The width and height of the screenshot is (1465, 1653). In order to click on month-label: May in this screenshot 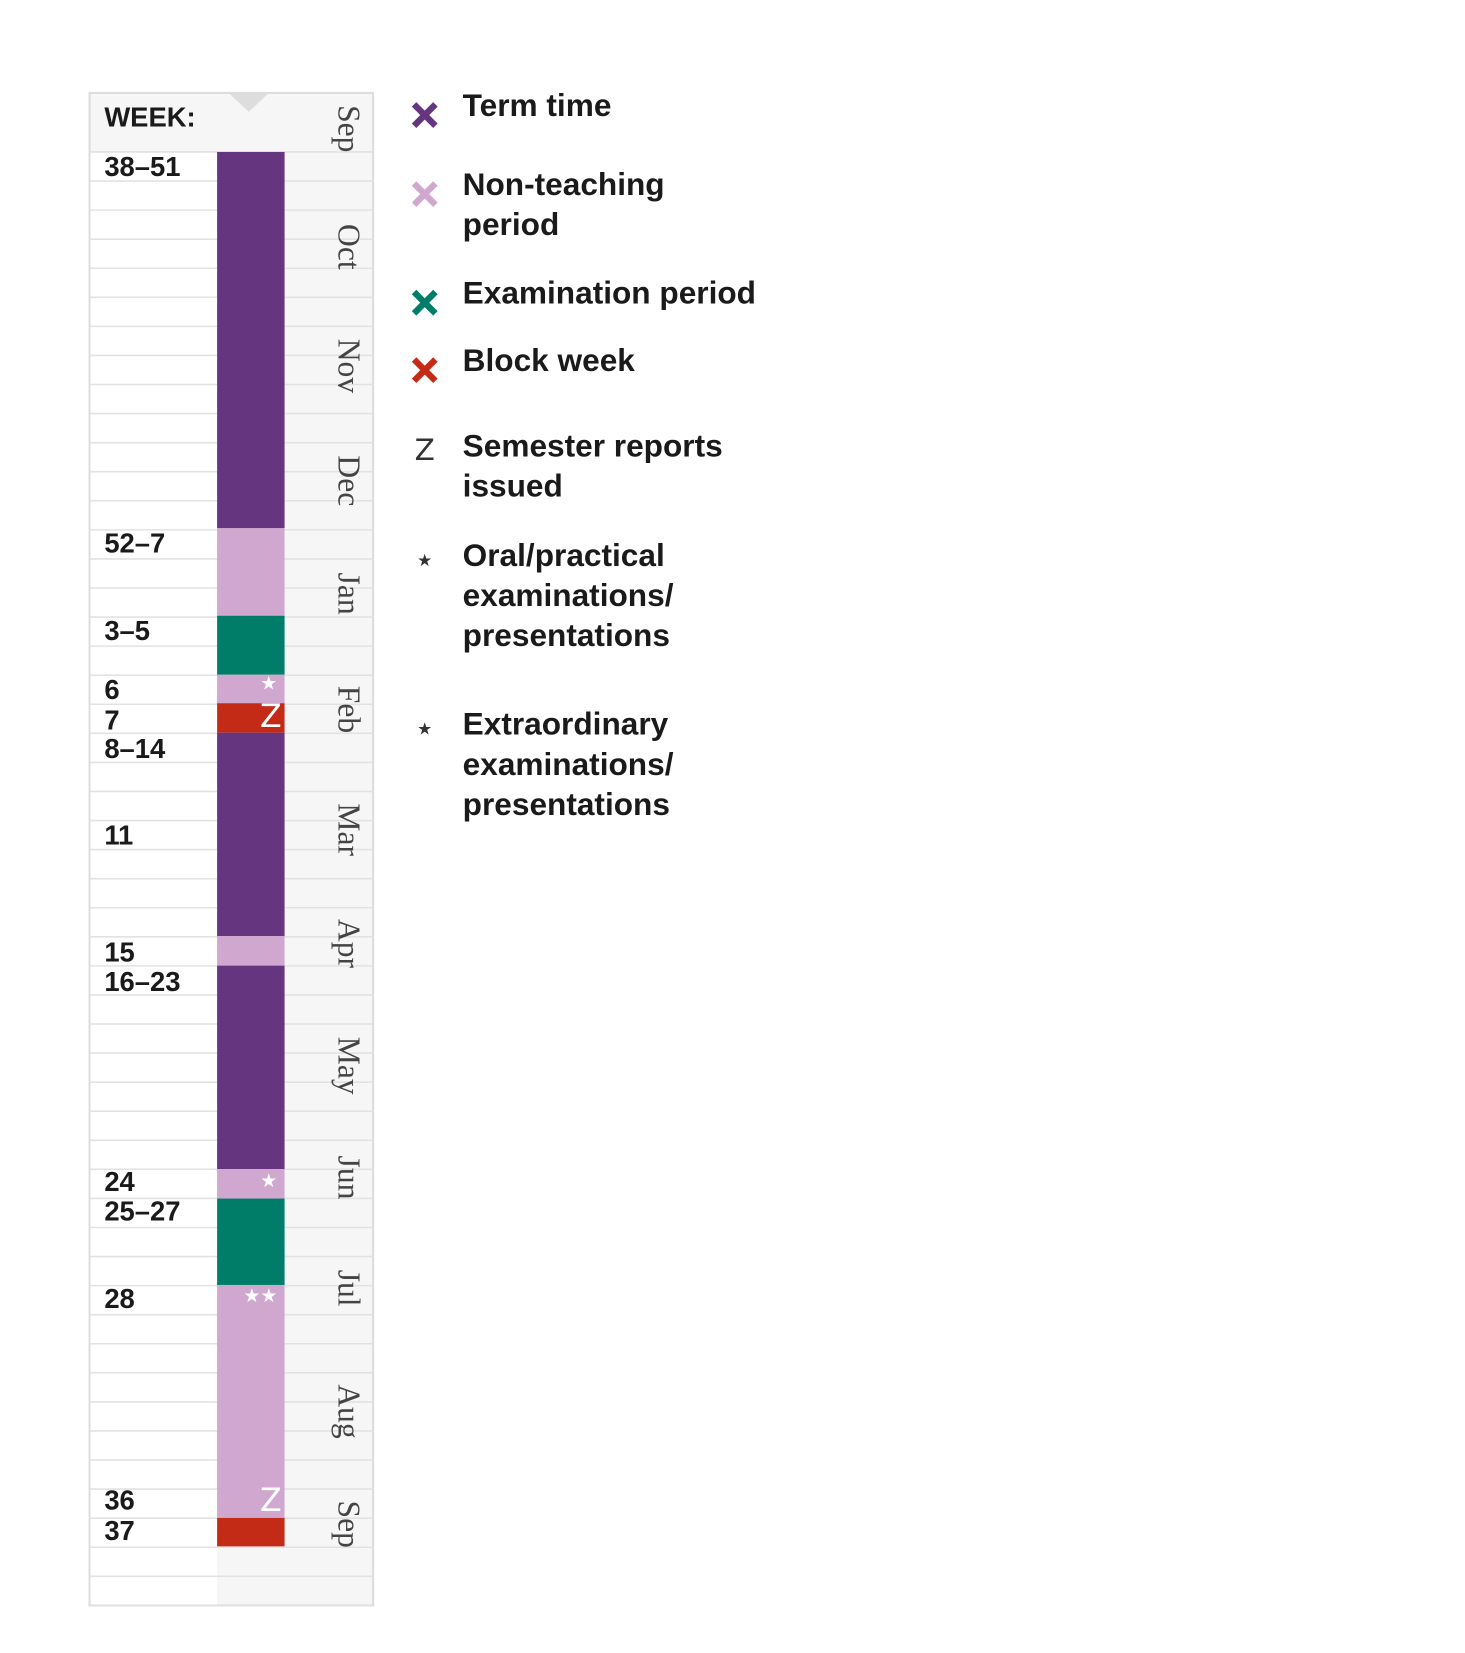, I will do `click(348, 1066)`.